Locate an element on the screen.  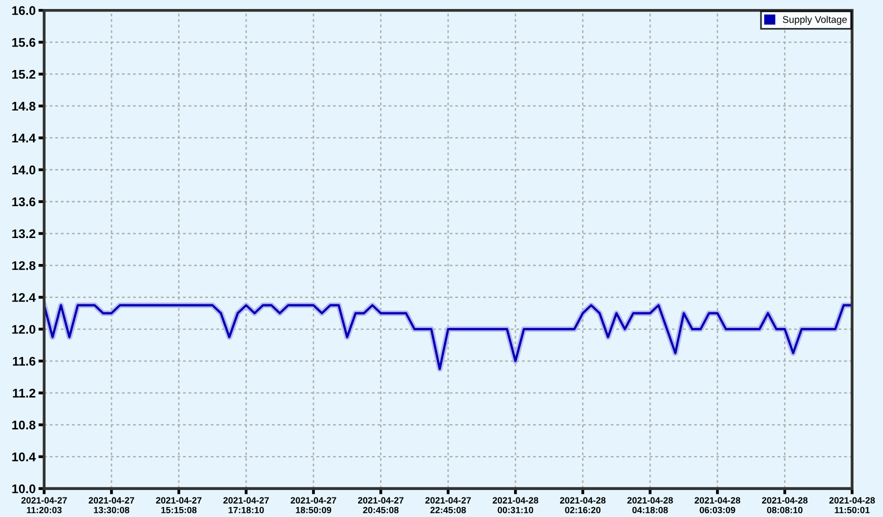
x-tick-label: 2021-04-28 11:50:01 is located at coordinates (852, 505).